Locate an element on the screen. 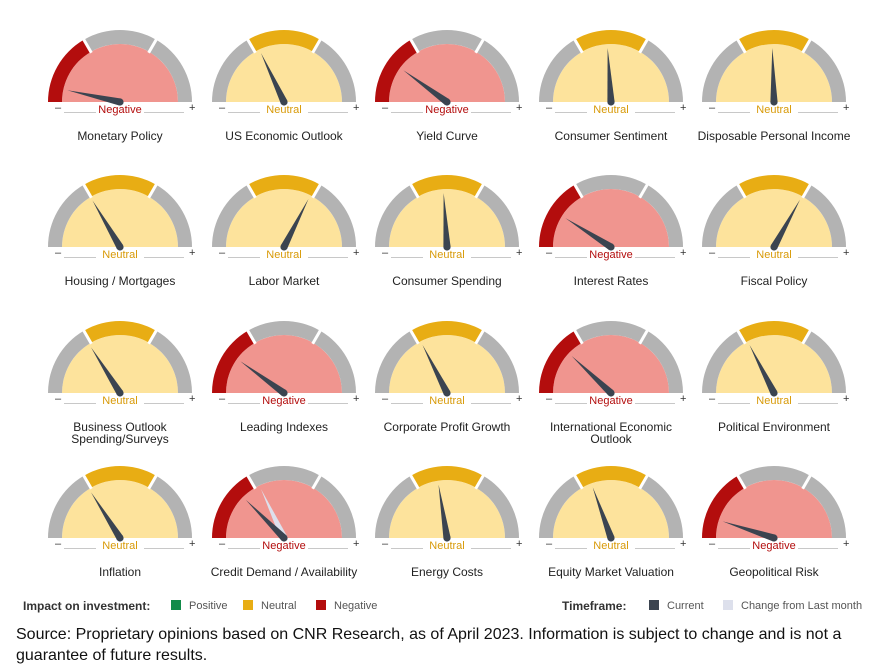 The height and width of the screenshot is (668, 880). legend-negative: Negative is located at coordinates (346, 606).